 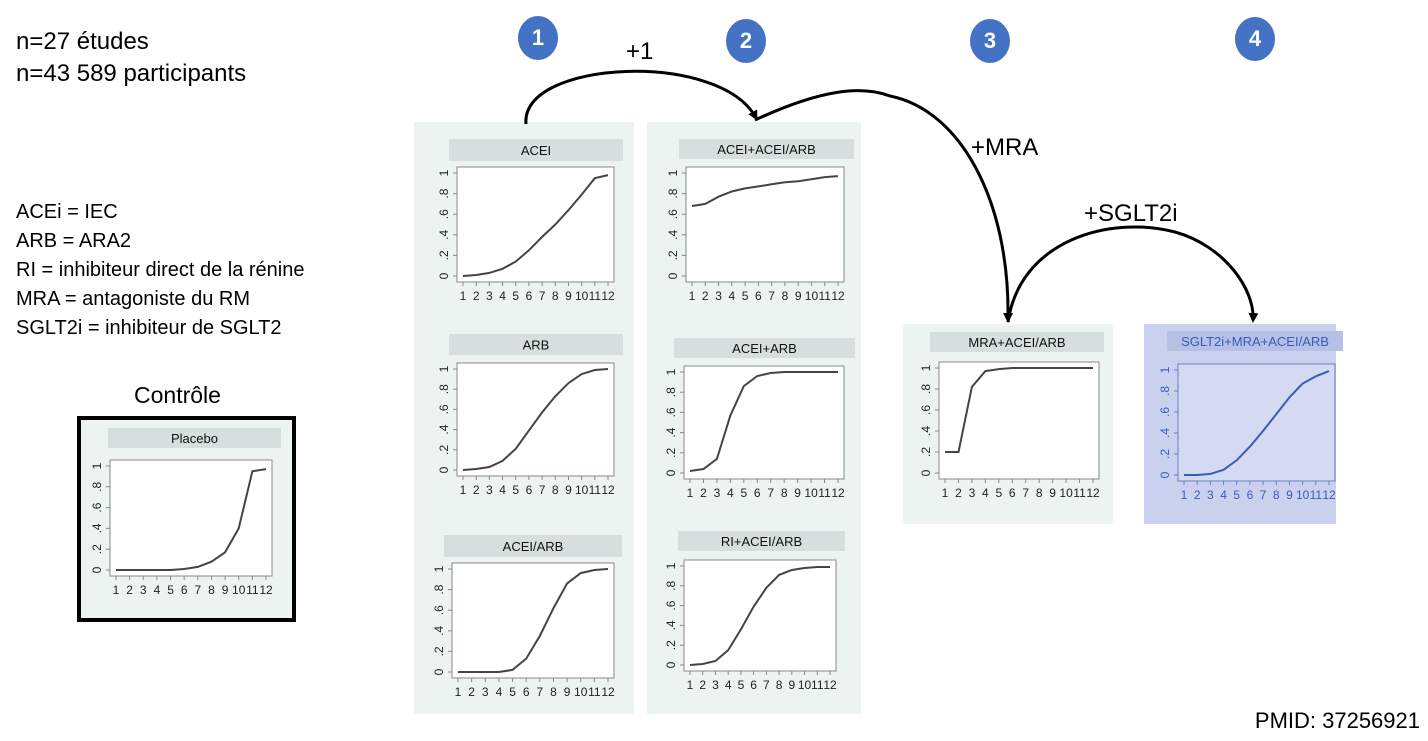 What do you see at coordinates (824, 296) in the screenshot?
I see `chart-5-xtick-label: 11` at bounding box center [824, 296].